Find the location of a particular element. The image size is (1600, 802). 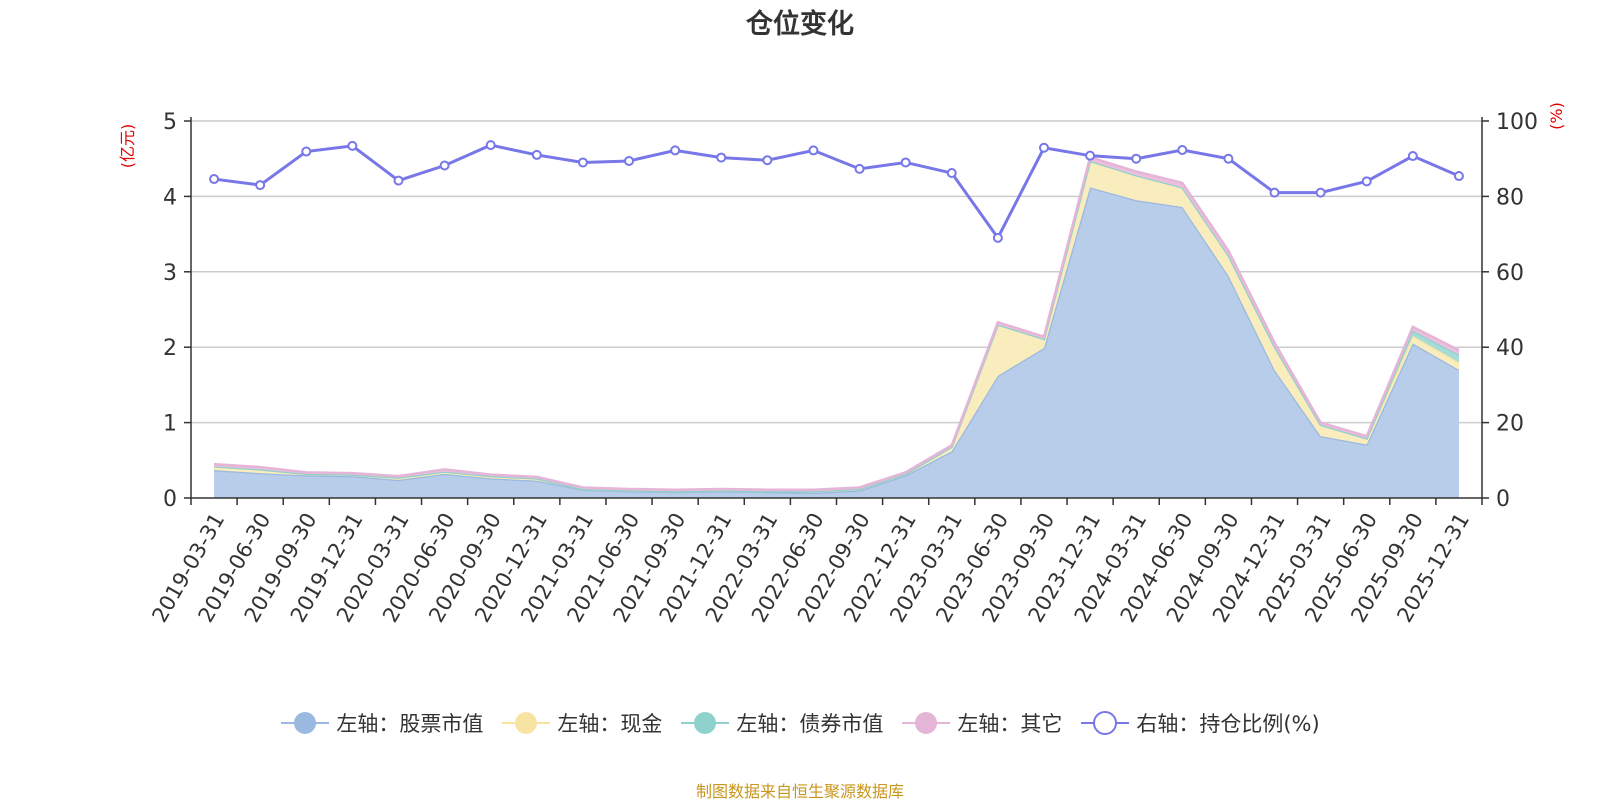

legend-label-other: 左轴：其它 is located at coordinates (1010, 724).